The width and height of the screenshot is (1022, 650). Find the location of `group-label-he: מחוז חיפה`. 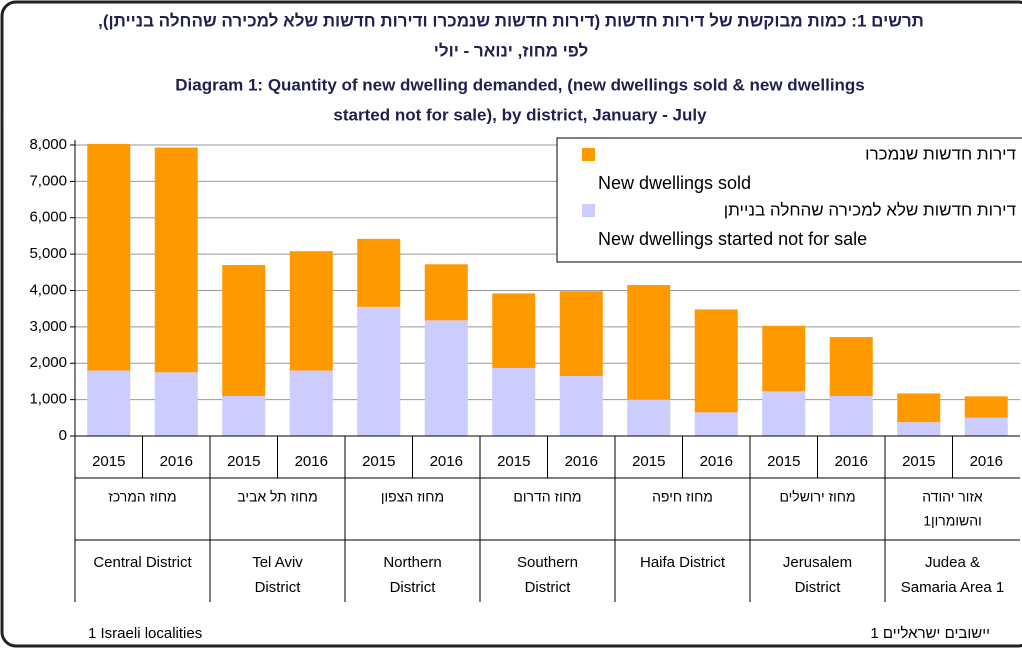

group-label-he: מחוז חיפה is located at coordinates (682, 497).